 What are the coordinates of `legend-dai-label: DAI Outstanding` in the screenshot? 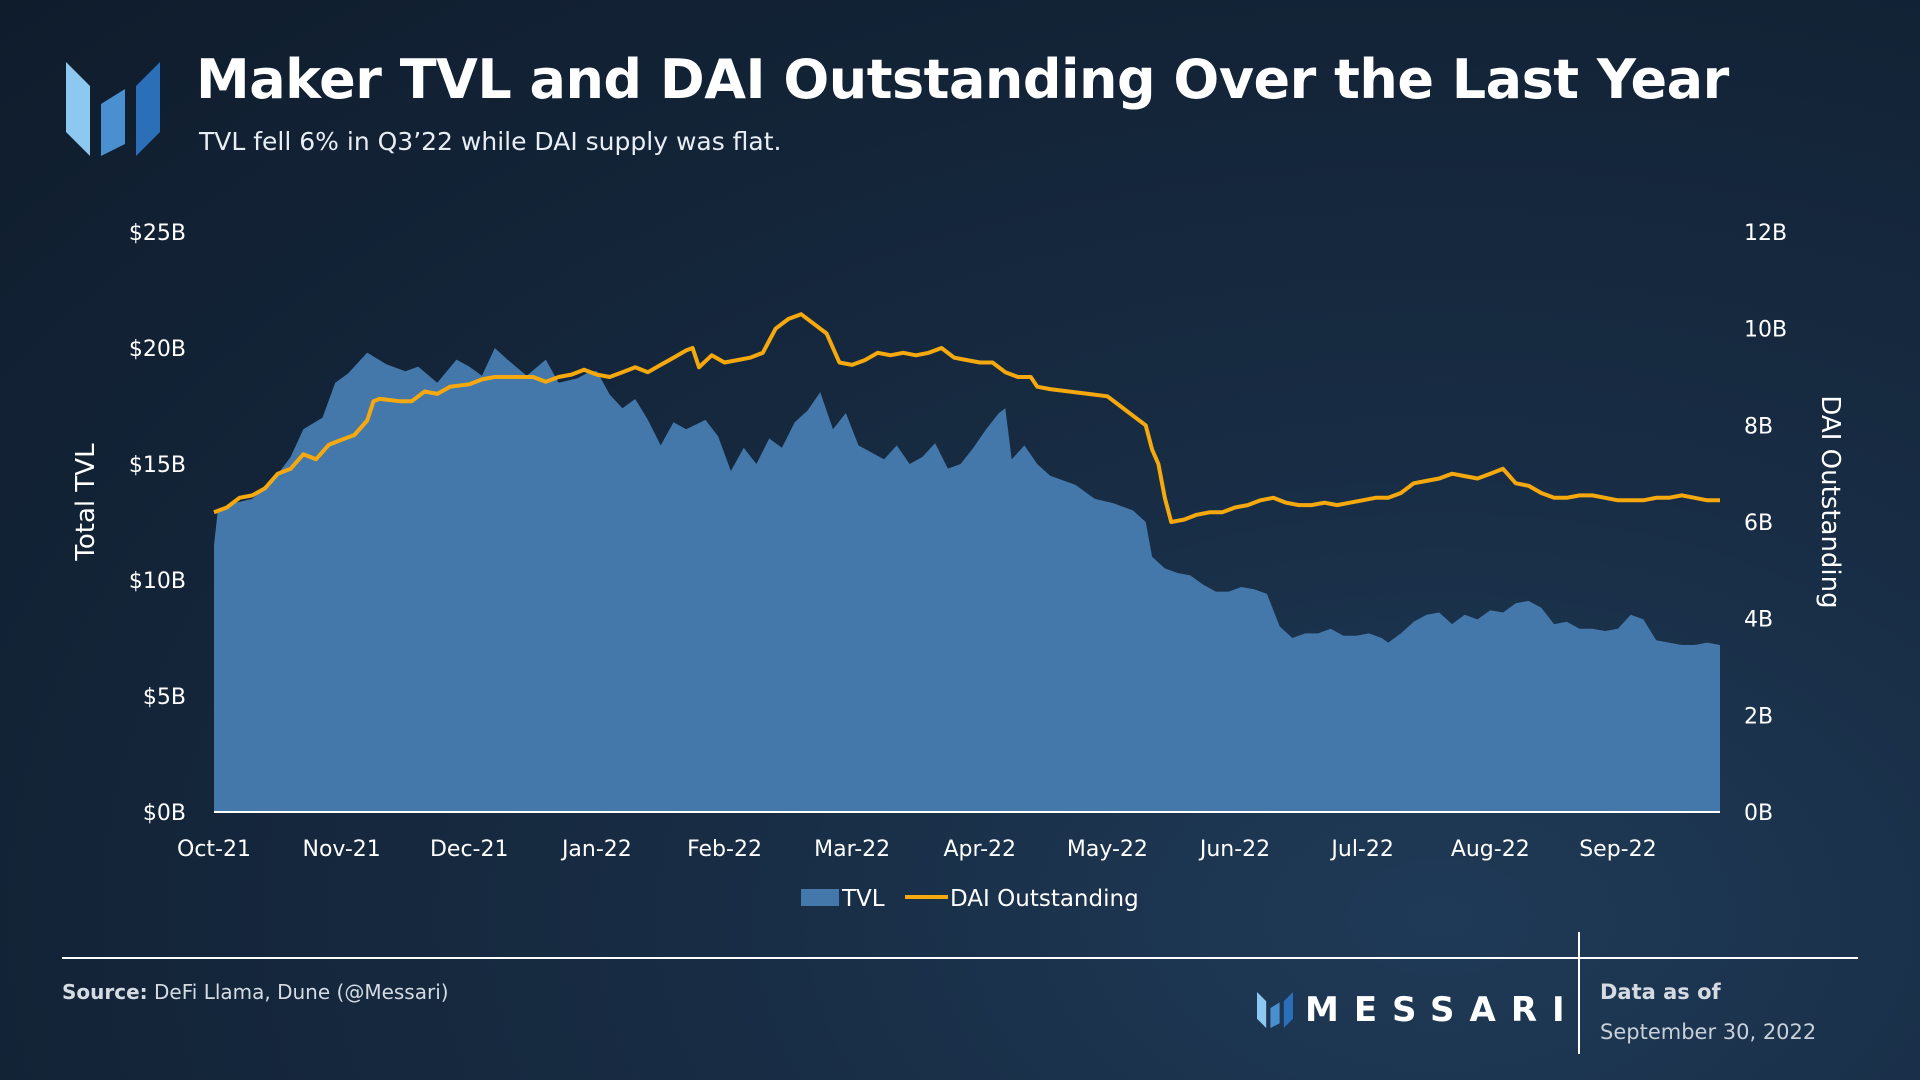 It's located at (1044, 899).